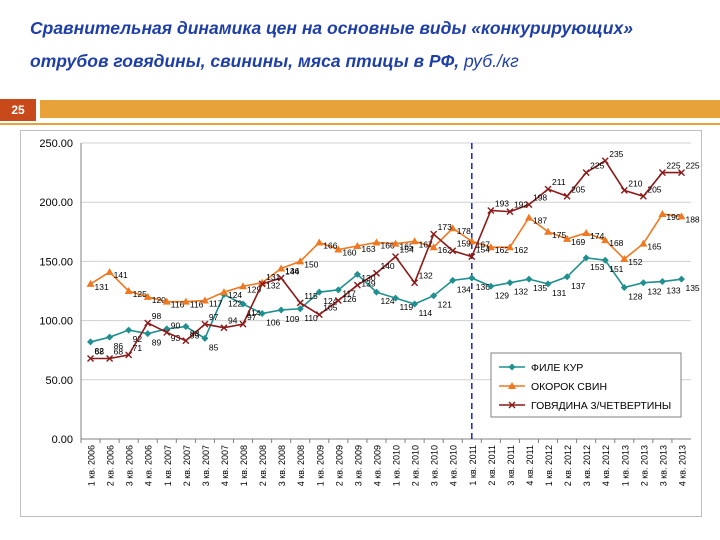 This screenshot has width=720, height=540. What do you see at coordinates (549, 465) in the screenshot?
I see `x-tick-label: 1 кв. 2012` at bounding box center [549, 465].